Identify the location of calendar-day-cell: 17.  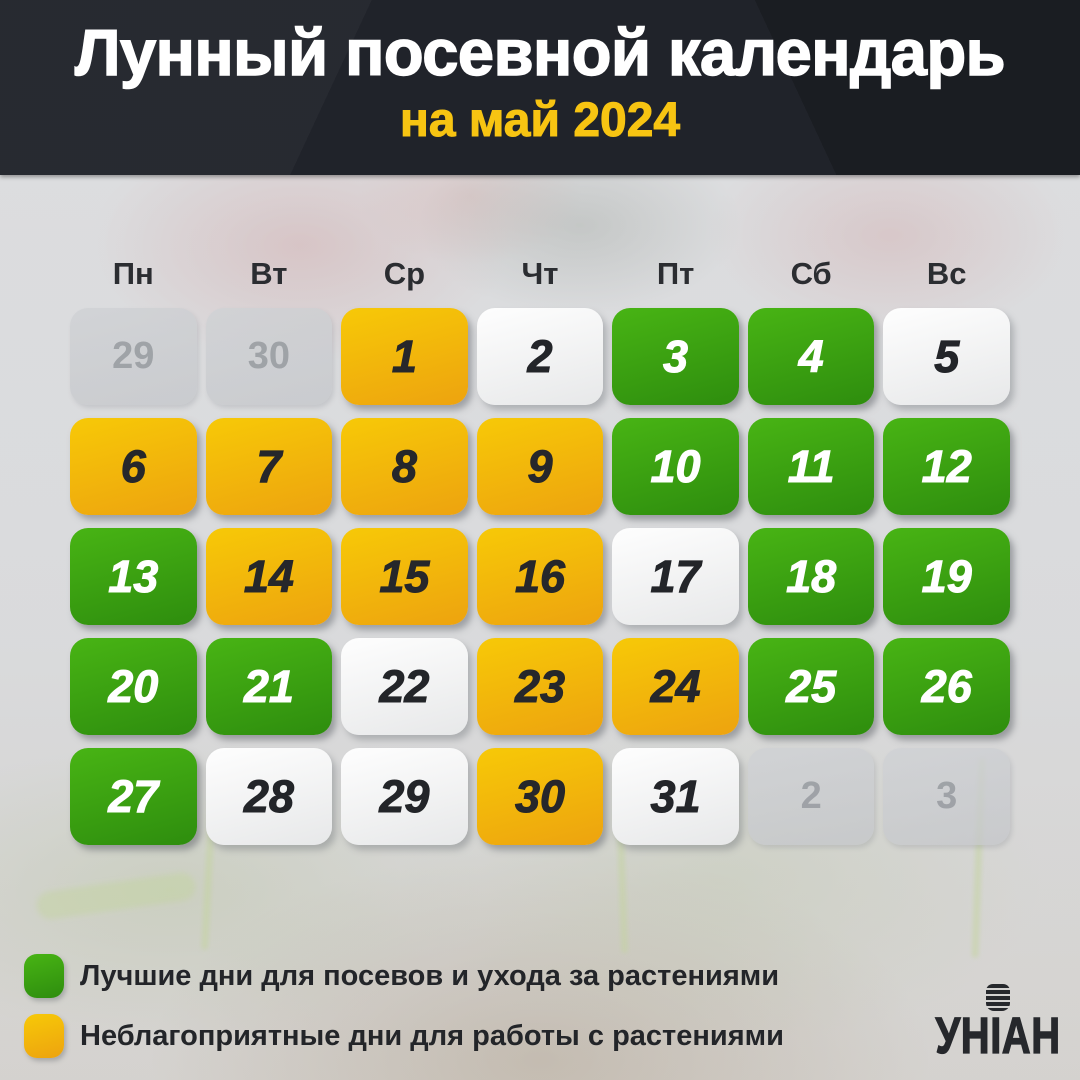
(675, 576).